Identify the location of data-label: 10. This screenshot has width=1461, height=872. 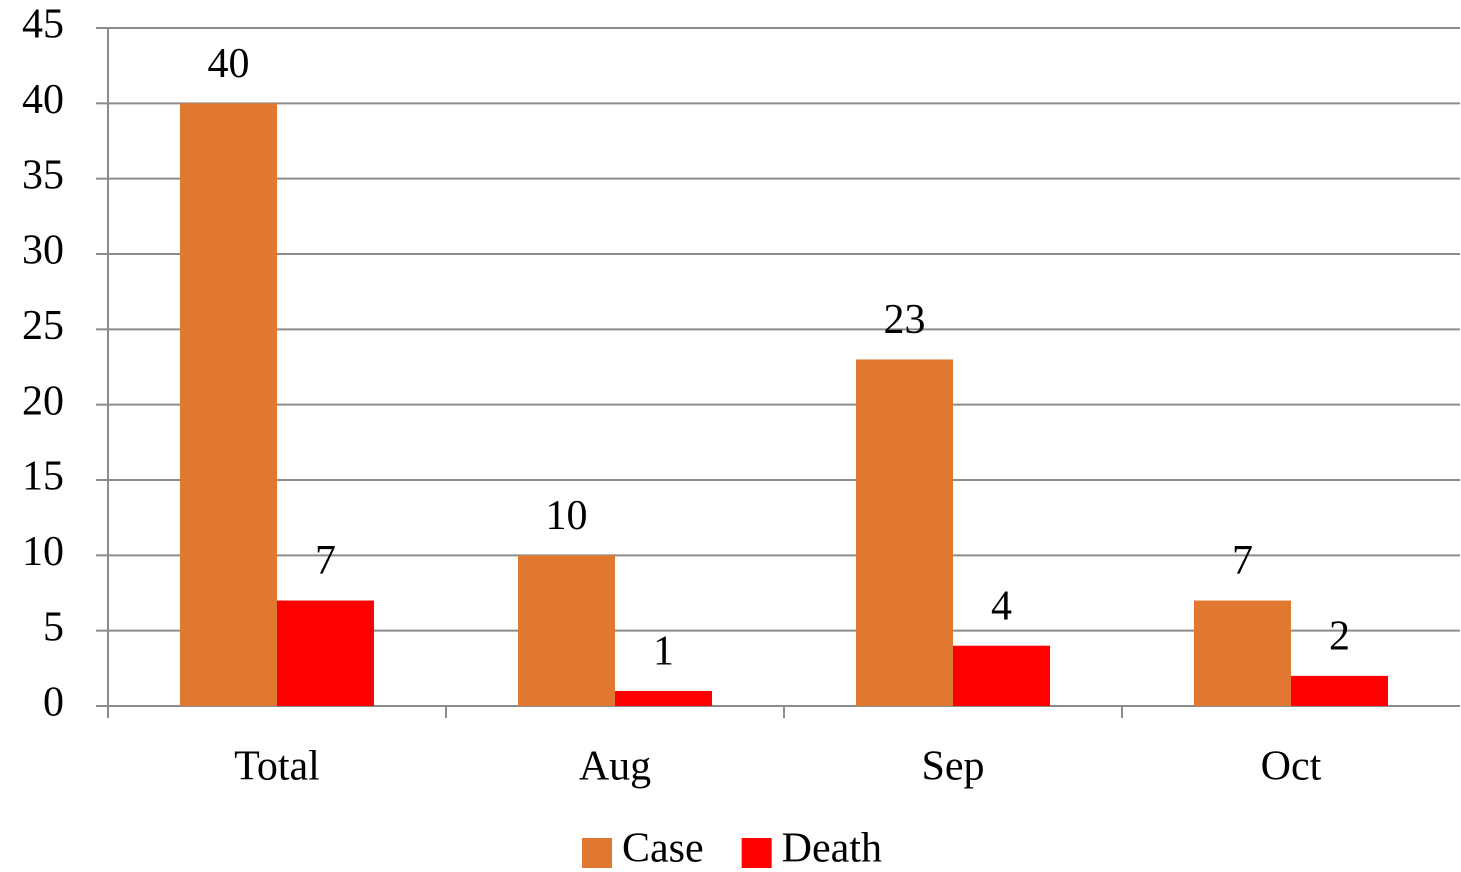
(567, 516).